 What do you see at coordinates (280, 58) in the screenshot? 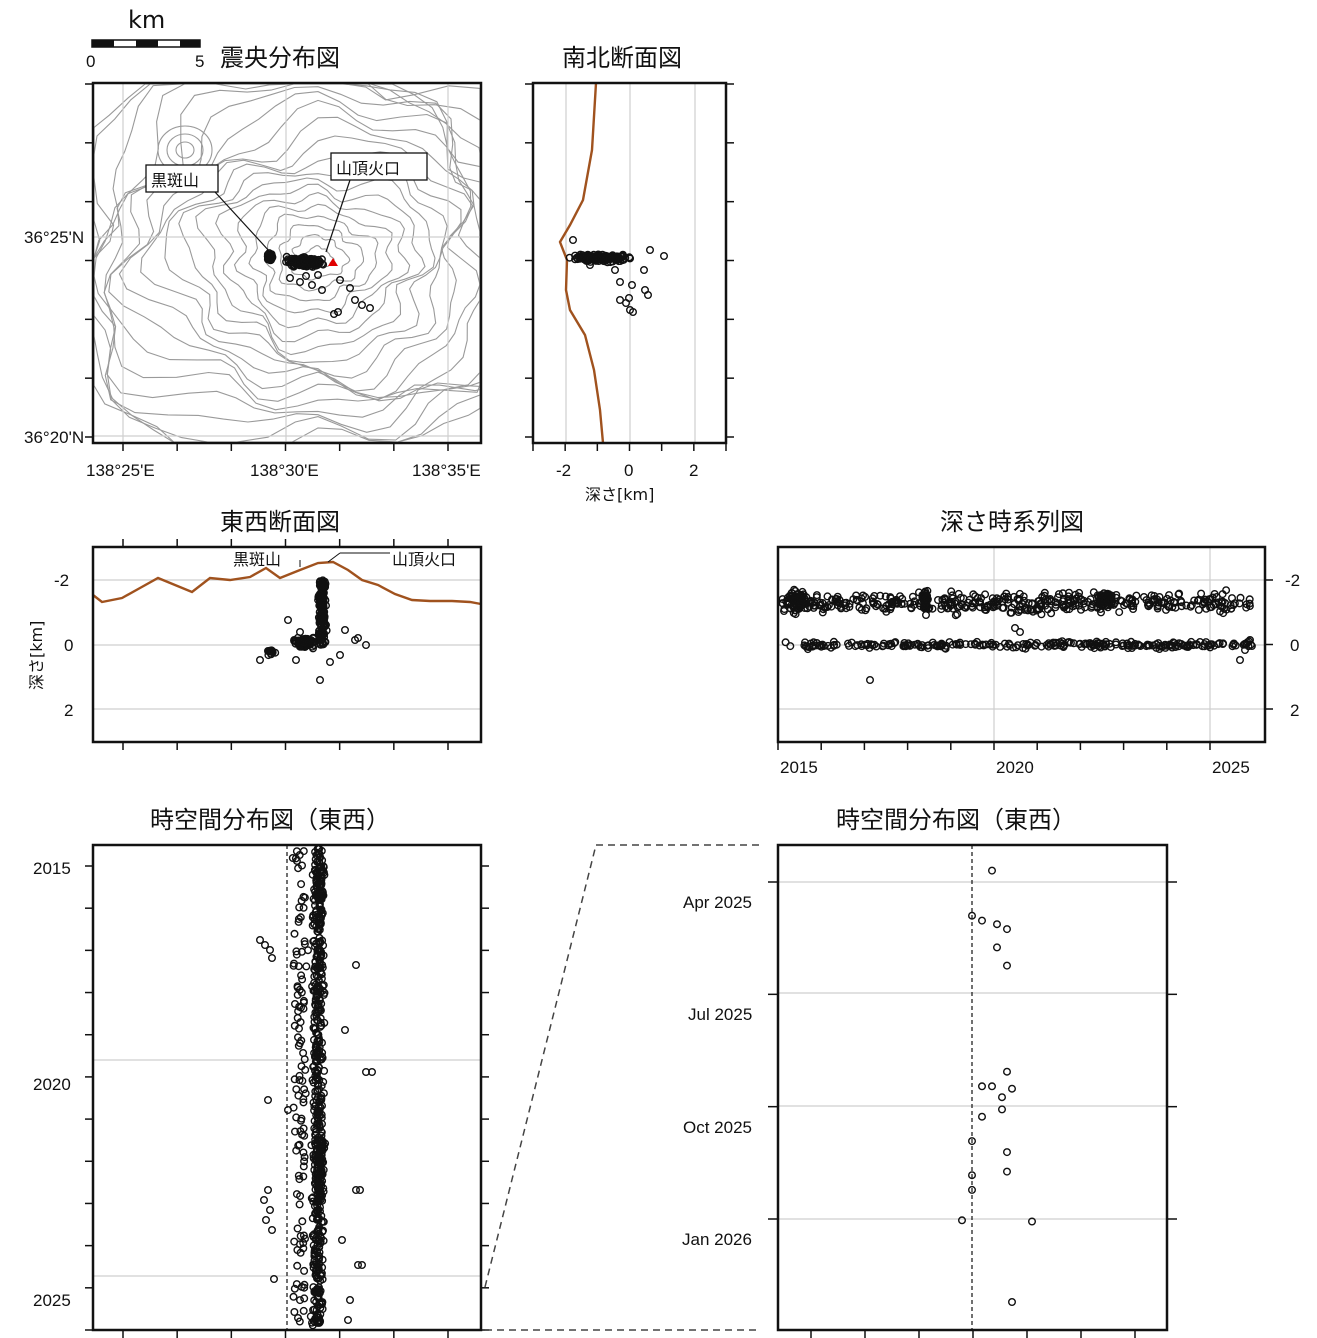
I see `epicenter-map-title: 震央分布図` at bounding box center [280, 58].